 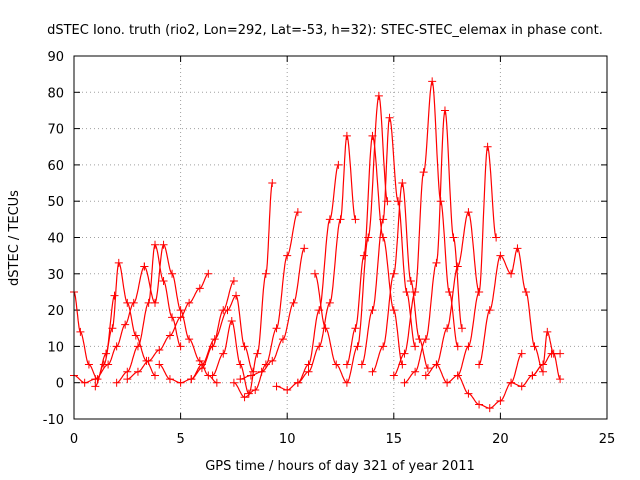 I want to click on x-tick-label: 25, so click(x=607, y=439).